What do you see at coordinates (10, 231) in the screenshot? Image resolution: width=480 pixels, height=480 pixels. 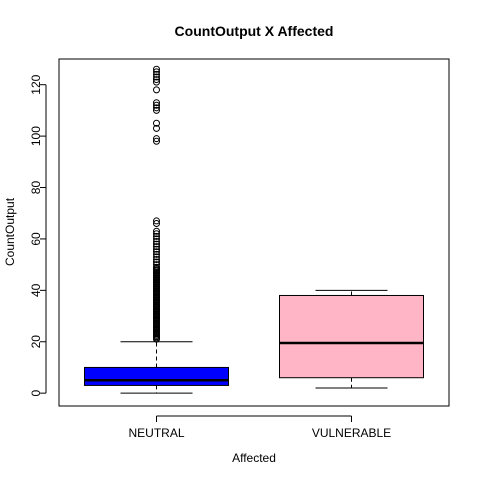 I see `y-axis-label: CountOutput` at bounding box center [10, 231].